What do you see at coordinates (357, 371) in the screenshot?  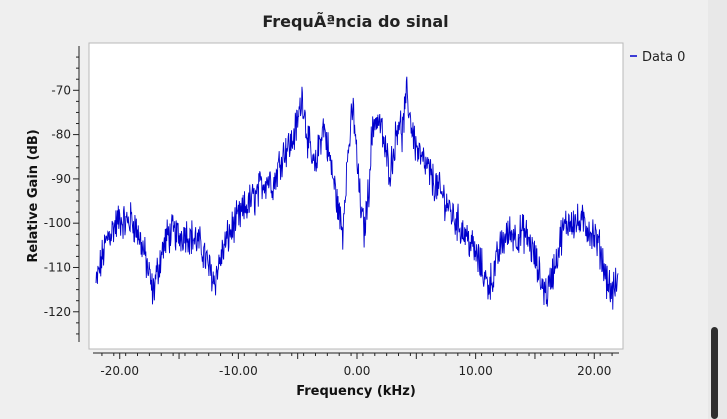 I see `x-tick-label: 0.00` at bounding box center [357, 371].